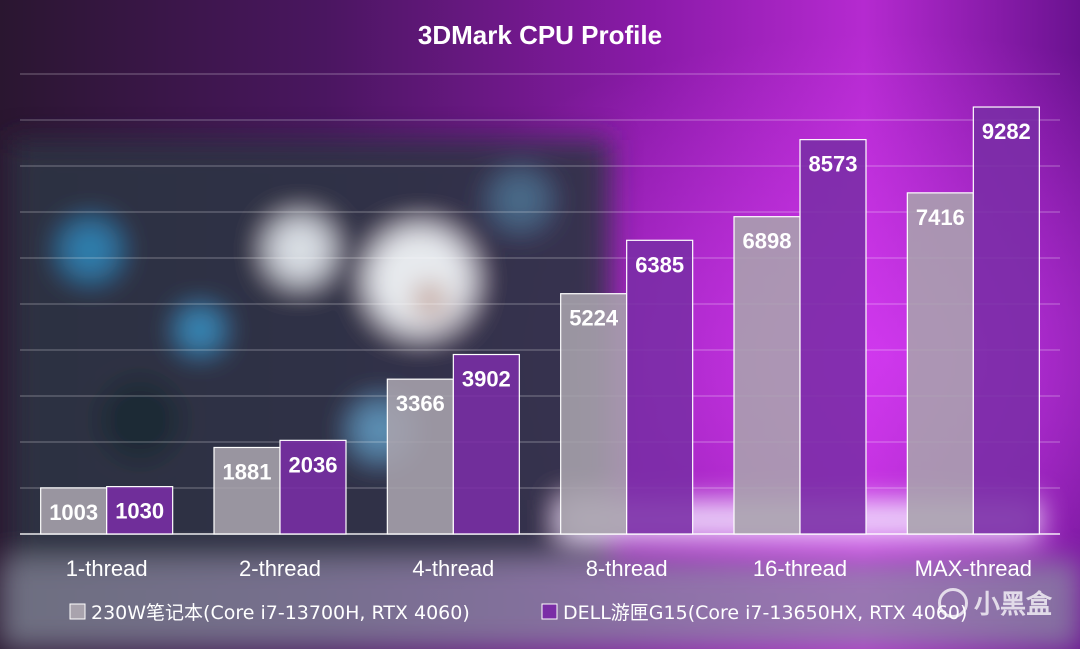  Describe the element at coordinates (420, 403) in the screenshot. I see `data-label: 3366` at that location.